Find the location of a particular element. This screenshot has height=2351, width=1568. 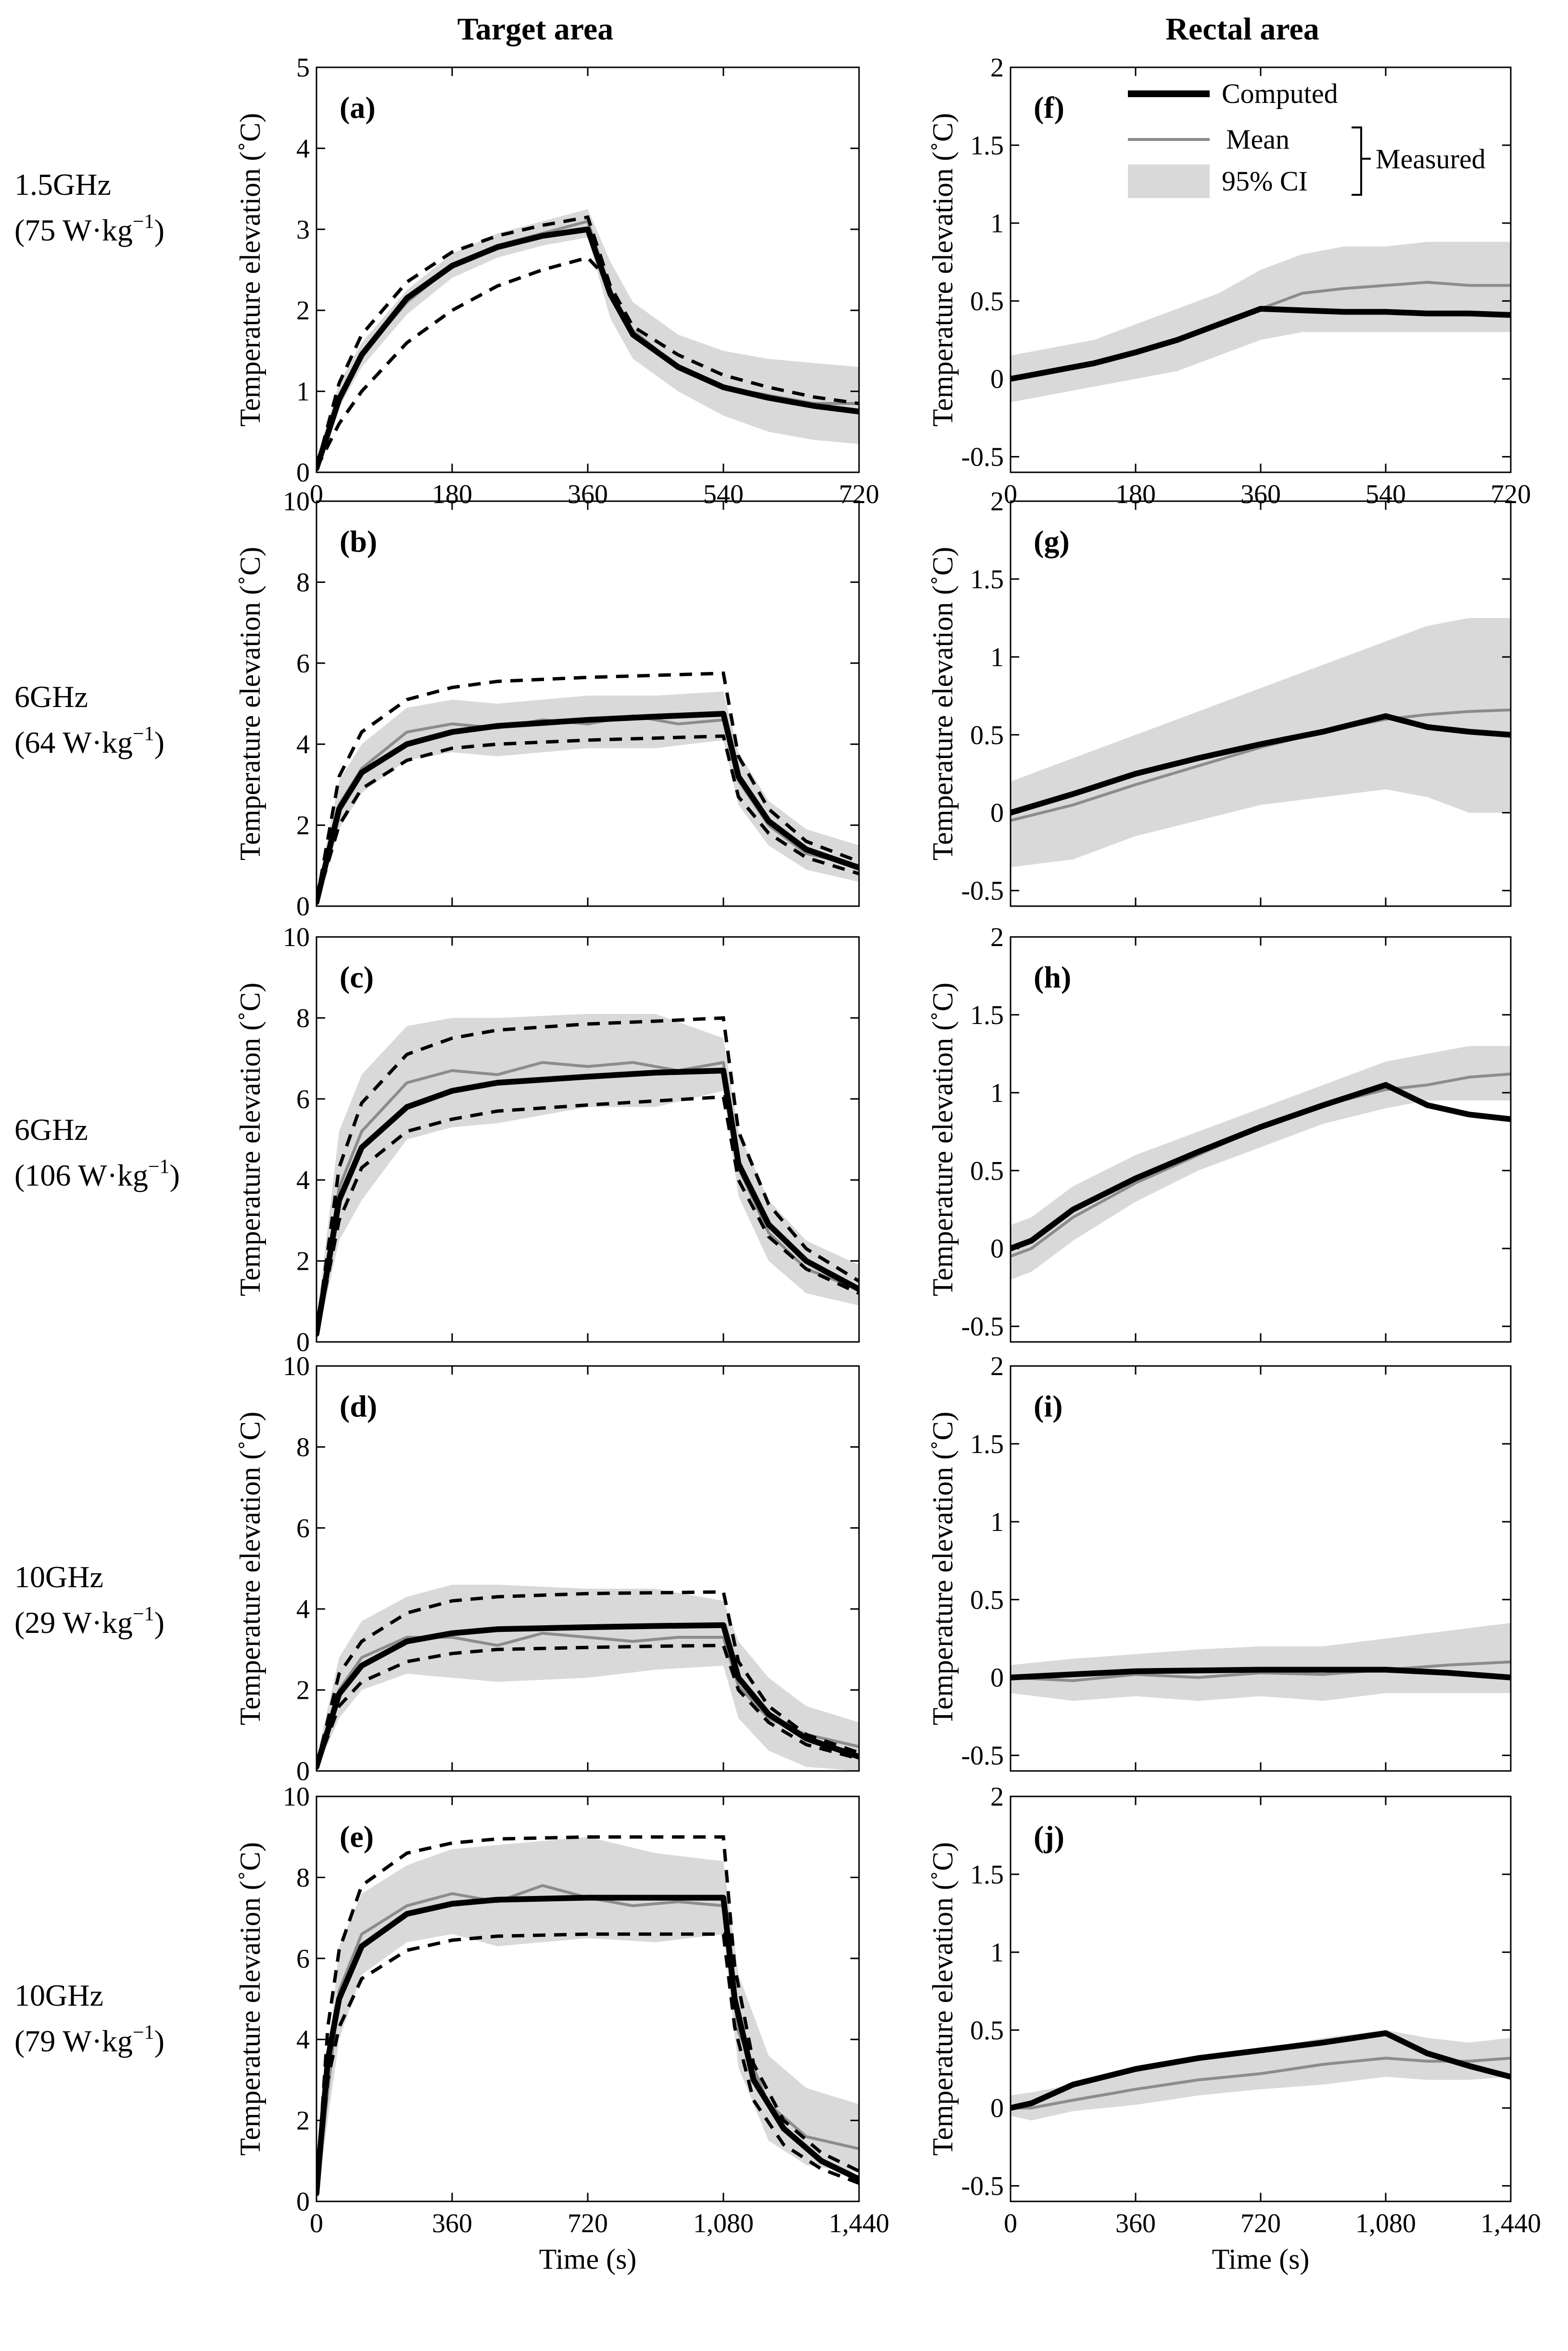

x-tick-label: 0 is located at coordinates (1010, 2223).